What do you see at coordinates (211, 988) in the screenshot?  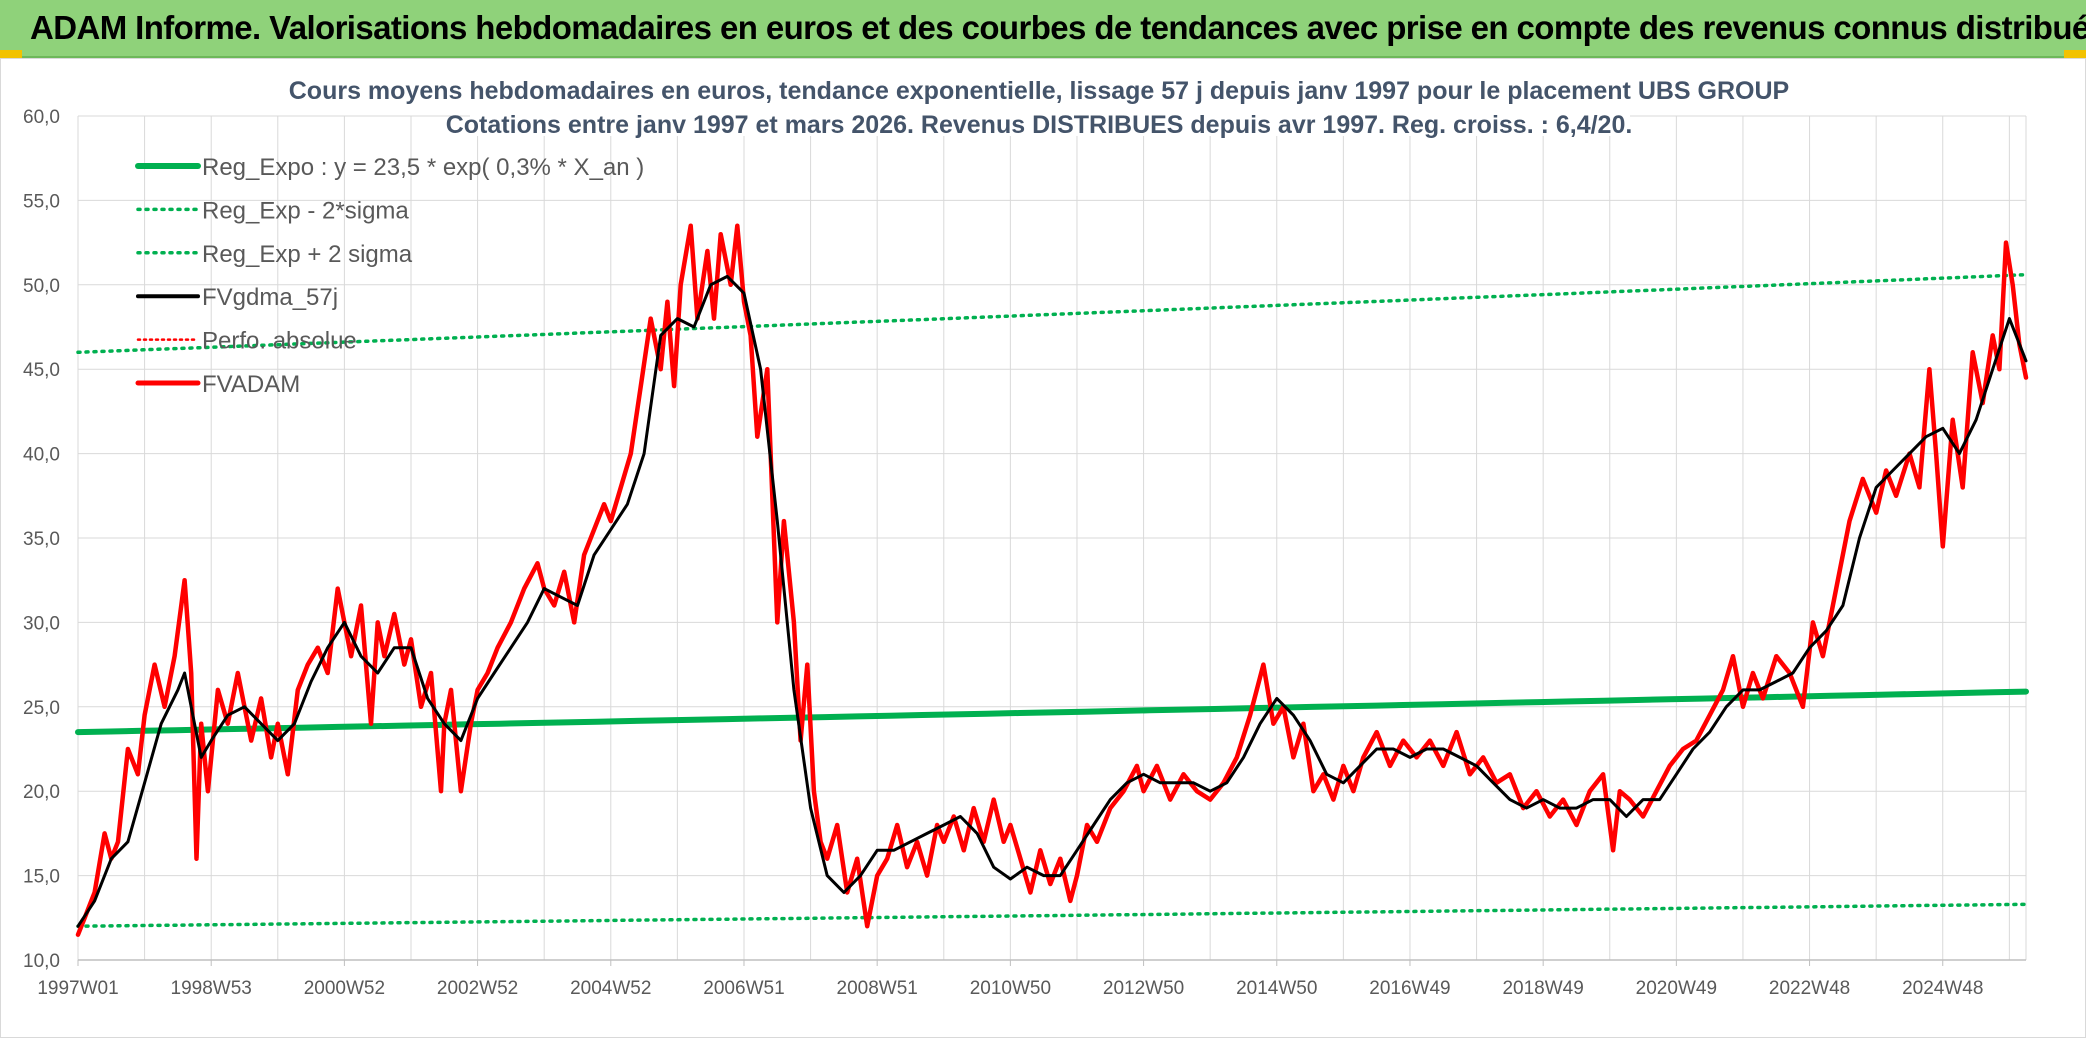 I see `x-tick-label: 1998W53` at bounding box center [211, 988].